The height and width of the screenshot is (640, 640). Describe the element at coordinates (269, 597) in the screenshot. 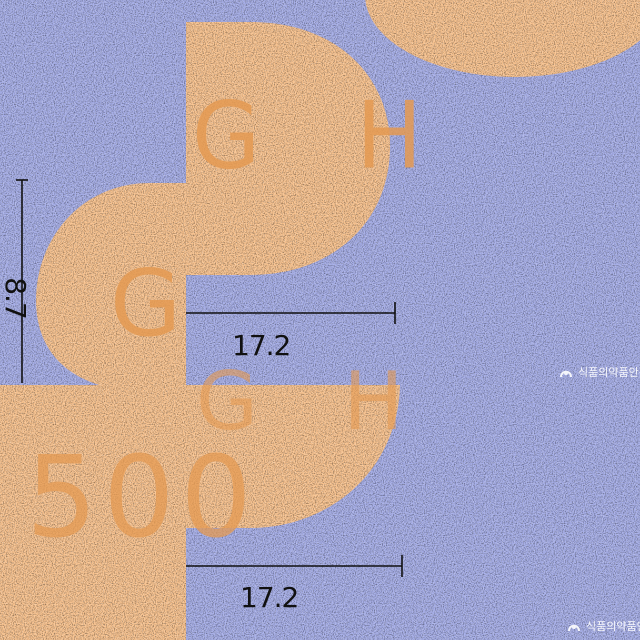

I see `dimension-label-lower-width: 17.2` at that location.